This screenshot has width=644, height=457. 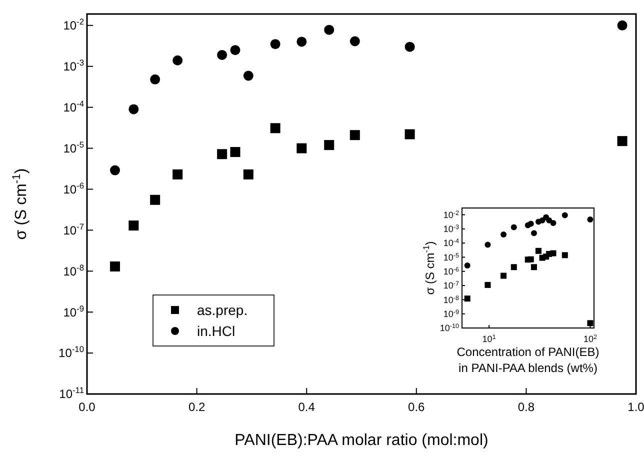 What do you see at coordinates (590, 339) in the screenshot?
I see `x-tick-label: 10$^{2}$` at bounding box center [590, 339].